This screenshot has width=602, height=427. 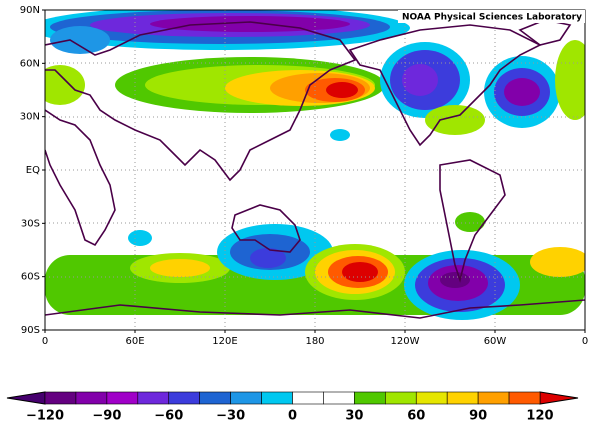 I want to click on lat-label: 60S, so click(x=30, y=277).